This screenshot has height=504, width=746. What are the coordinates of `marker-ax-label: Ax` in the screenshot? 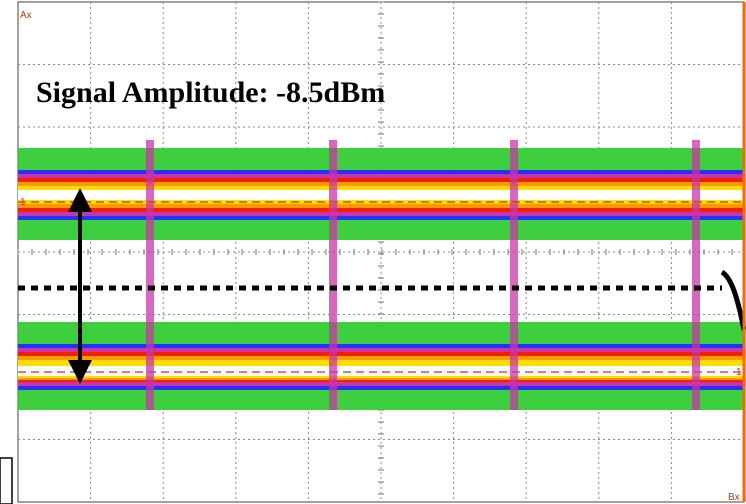 It's located at (26, 15).